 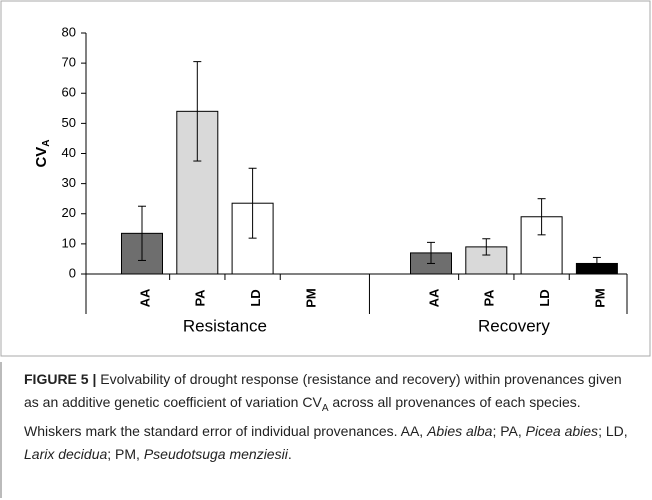 I want to click on caption-italic: Picea abies, so click(x=562, y=430).